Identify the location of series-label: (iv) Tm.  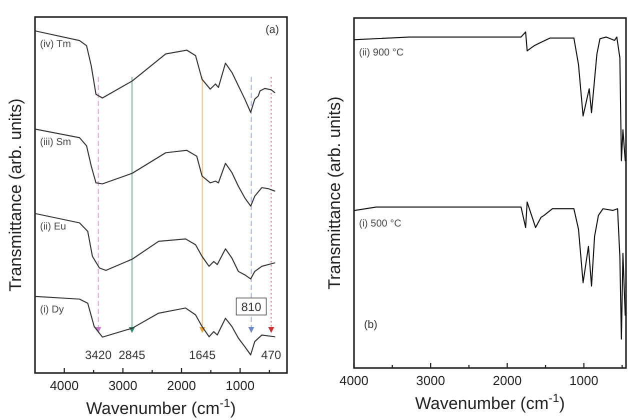
(55, 44).